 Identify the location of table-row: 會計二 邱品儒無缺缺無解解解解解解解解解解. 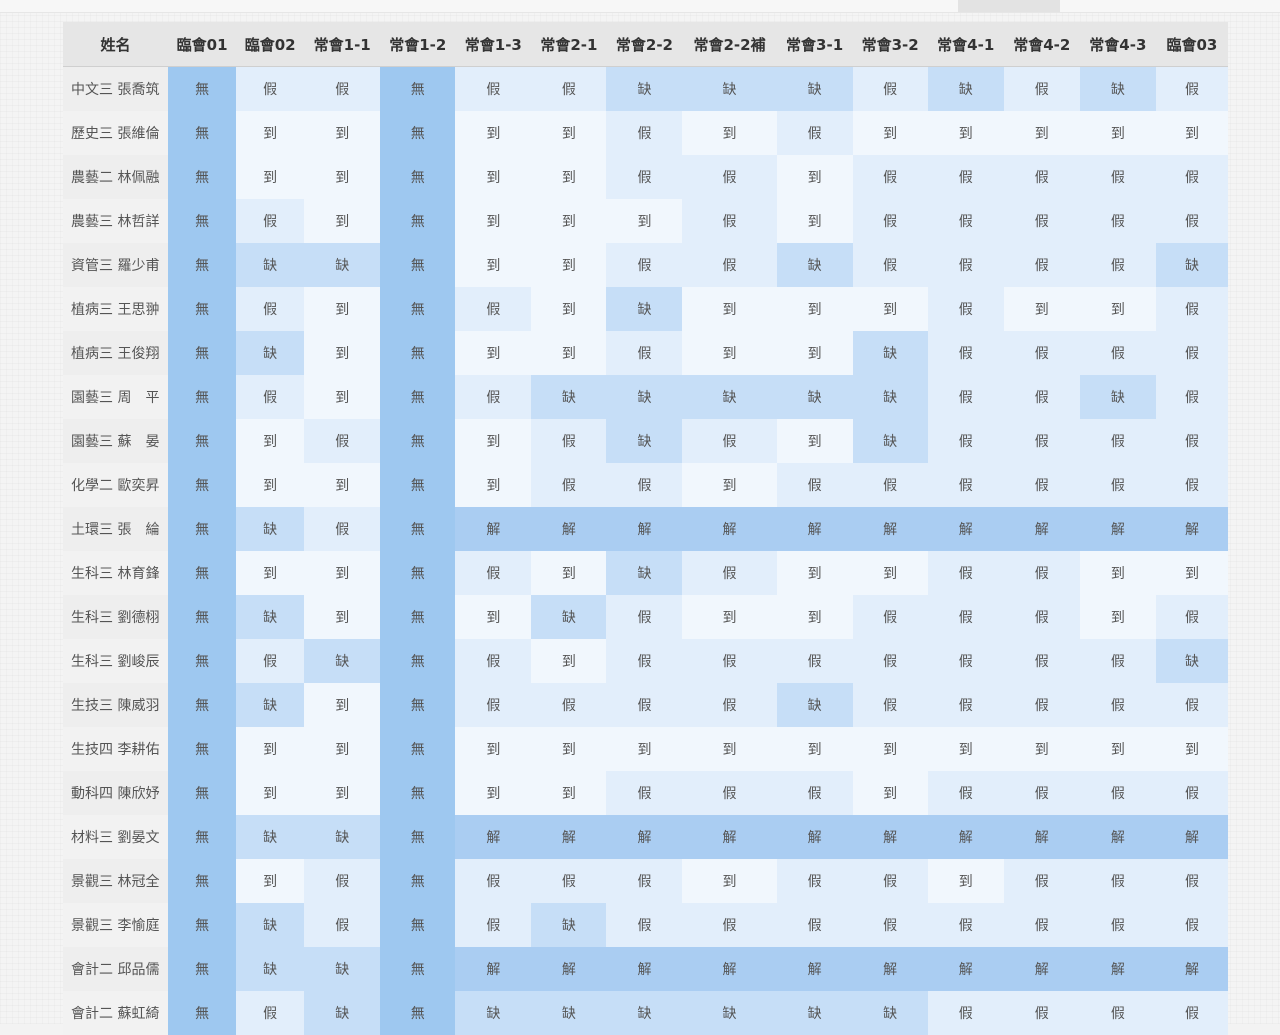
(645, 969).